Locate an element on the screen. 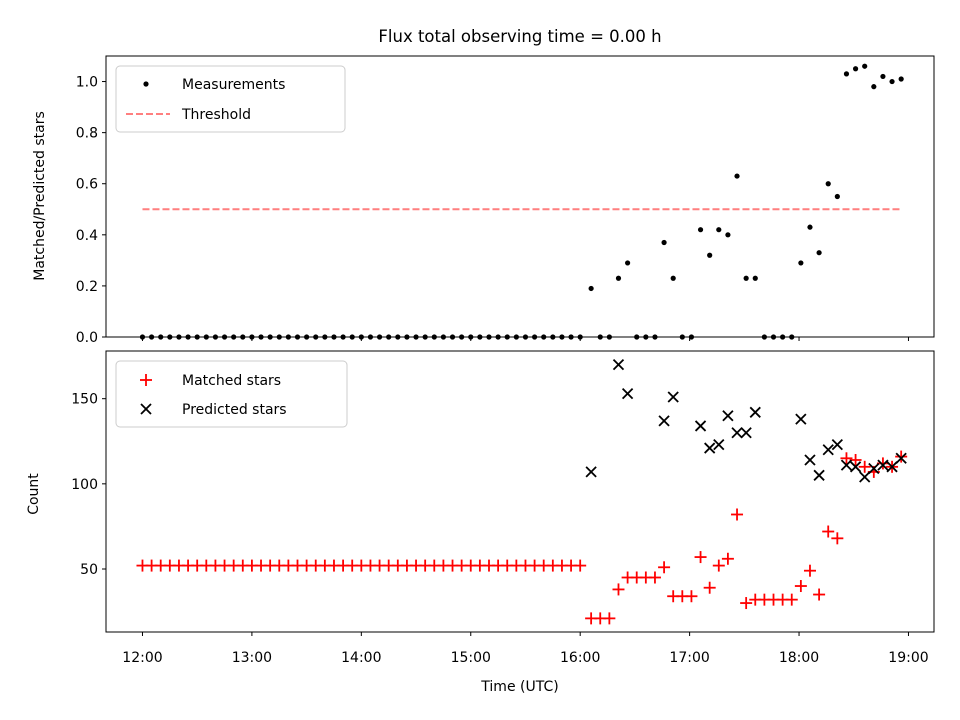  bottom-y-axis-label: Count is located at coordinates (34, 494).